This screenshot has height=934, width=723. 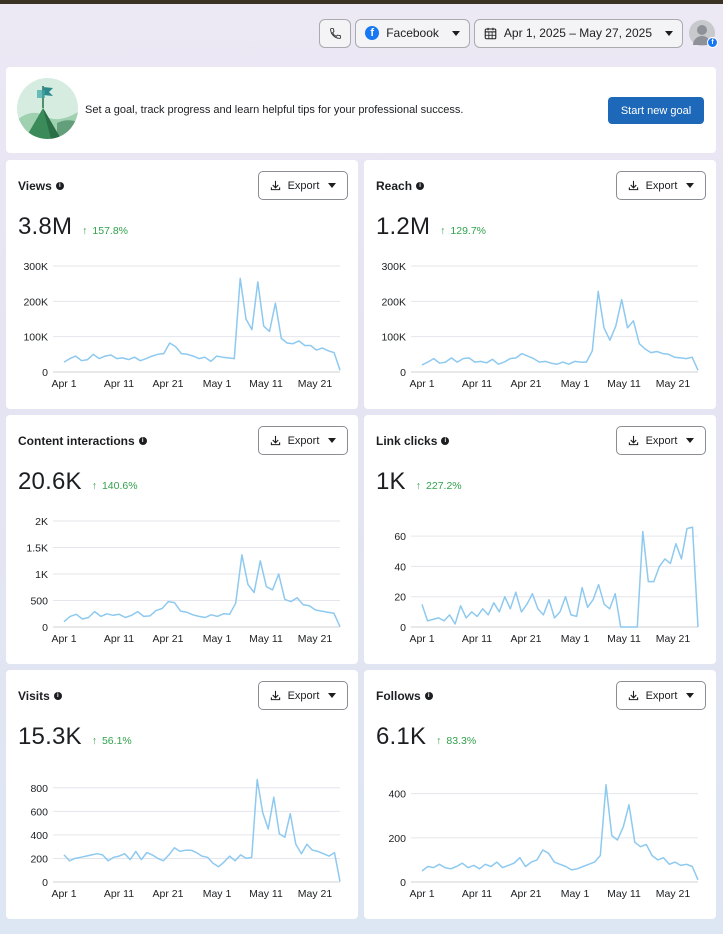 I want to click on x-tick-label: Apr 1, so click(x=63, y=384).